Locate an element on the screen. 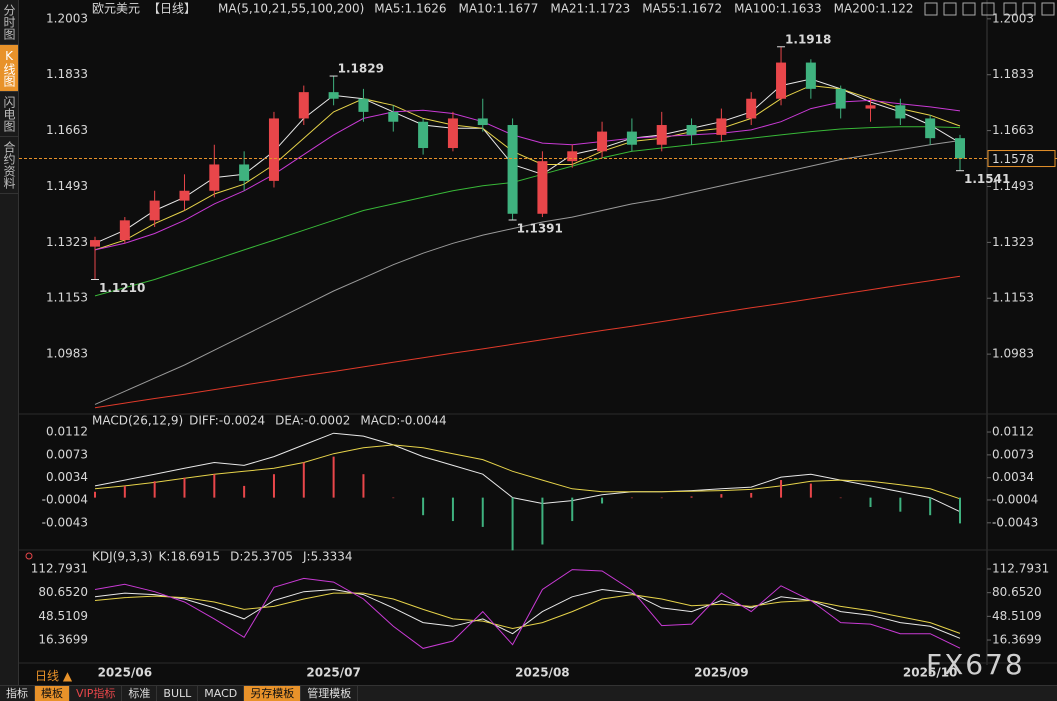 This screenshot has height=701, width=1057. y-tick-label: 1.0983 is located at coordinates (1013, 354).